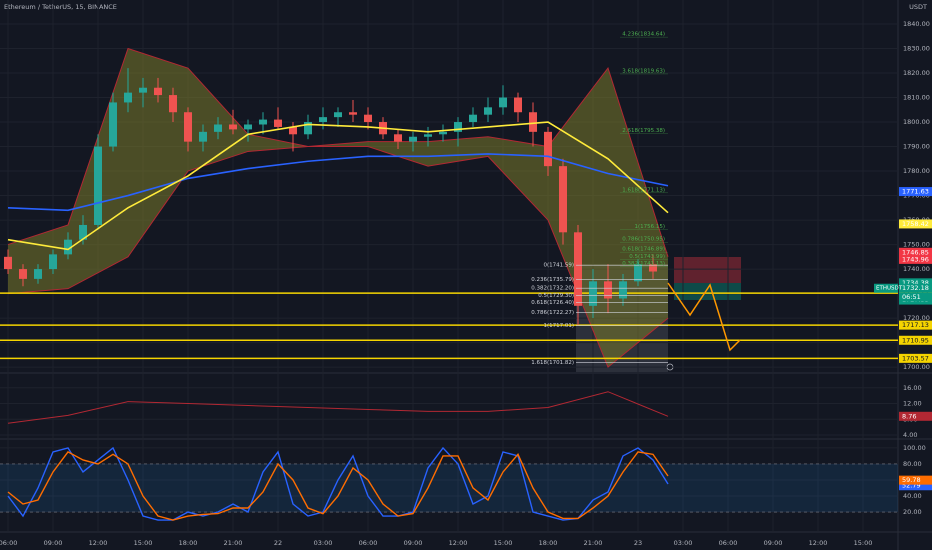 The image size is (932, 550). What do you see at coordinates (912, 512) in the screenshot?
I see `y-tick-label: 20.00` at bounding box center [912, 512].